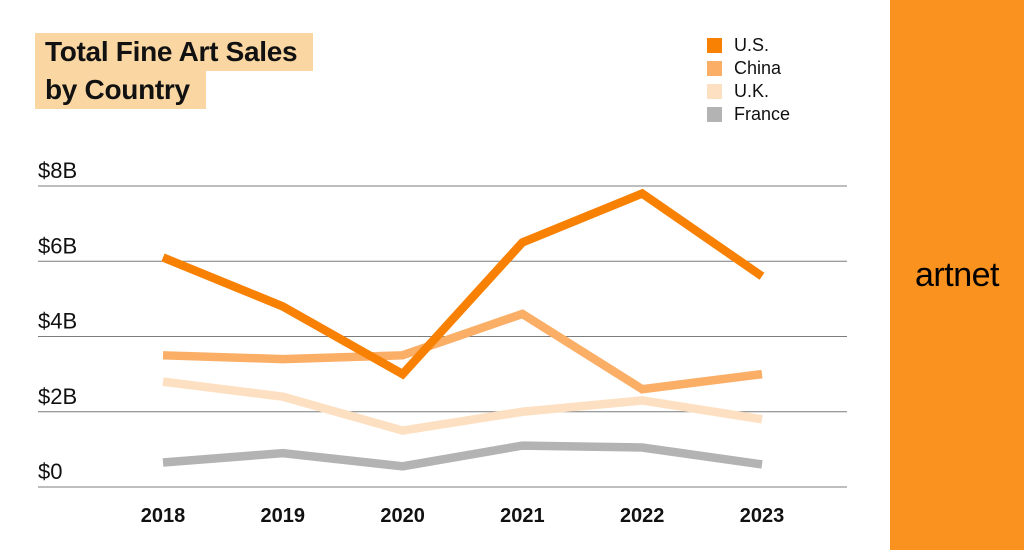 The width and height of the screenshot is (1024, 550). What do you see at coordinates (758, 68) in the screenshot?
I see `legend-label-china: China` at bounding box center [758, 68].